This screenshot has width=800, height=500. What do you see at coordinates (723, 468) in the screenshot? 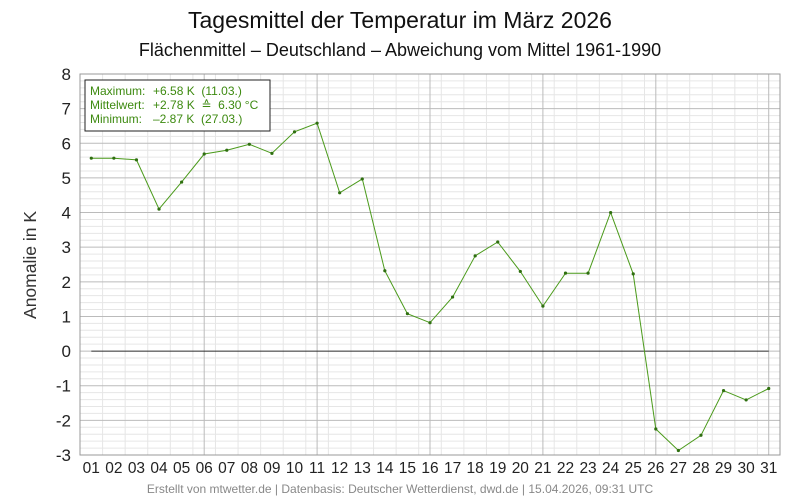
I see `x-tick-label: 29` at bounding box center [723, 468].